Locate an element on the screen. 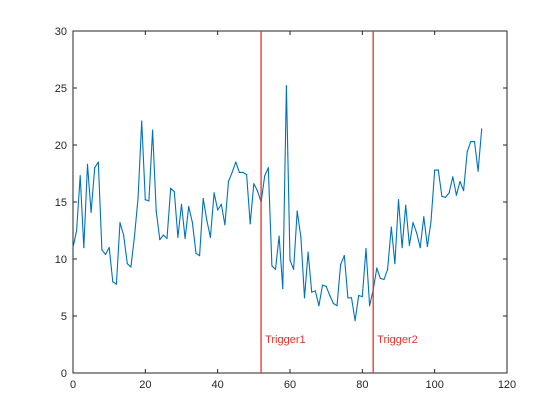 This screenshot has height=420, width=560. x-tick-label: 0 is located at coordinates (73, 385).